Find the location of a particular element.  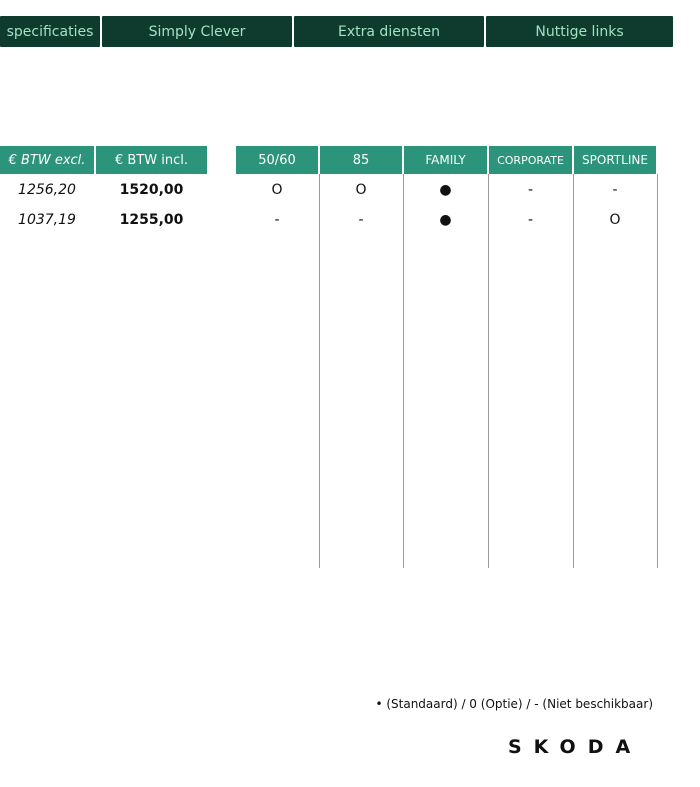

header-sportline: SPORTLINE is located at coordinates (615, 160).